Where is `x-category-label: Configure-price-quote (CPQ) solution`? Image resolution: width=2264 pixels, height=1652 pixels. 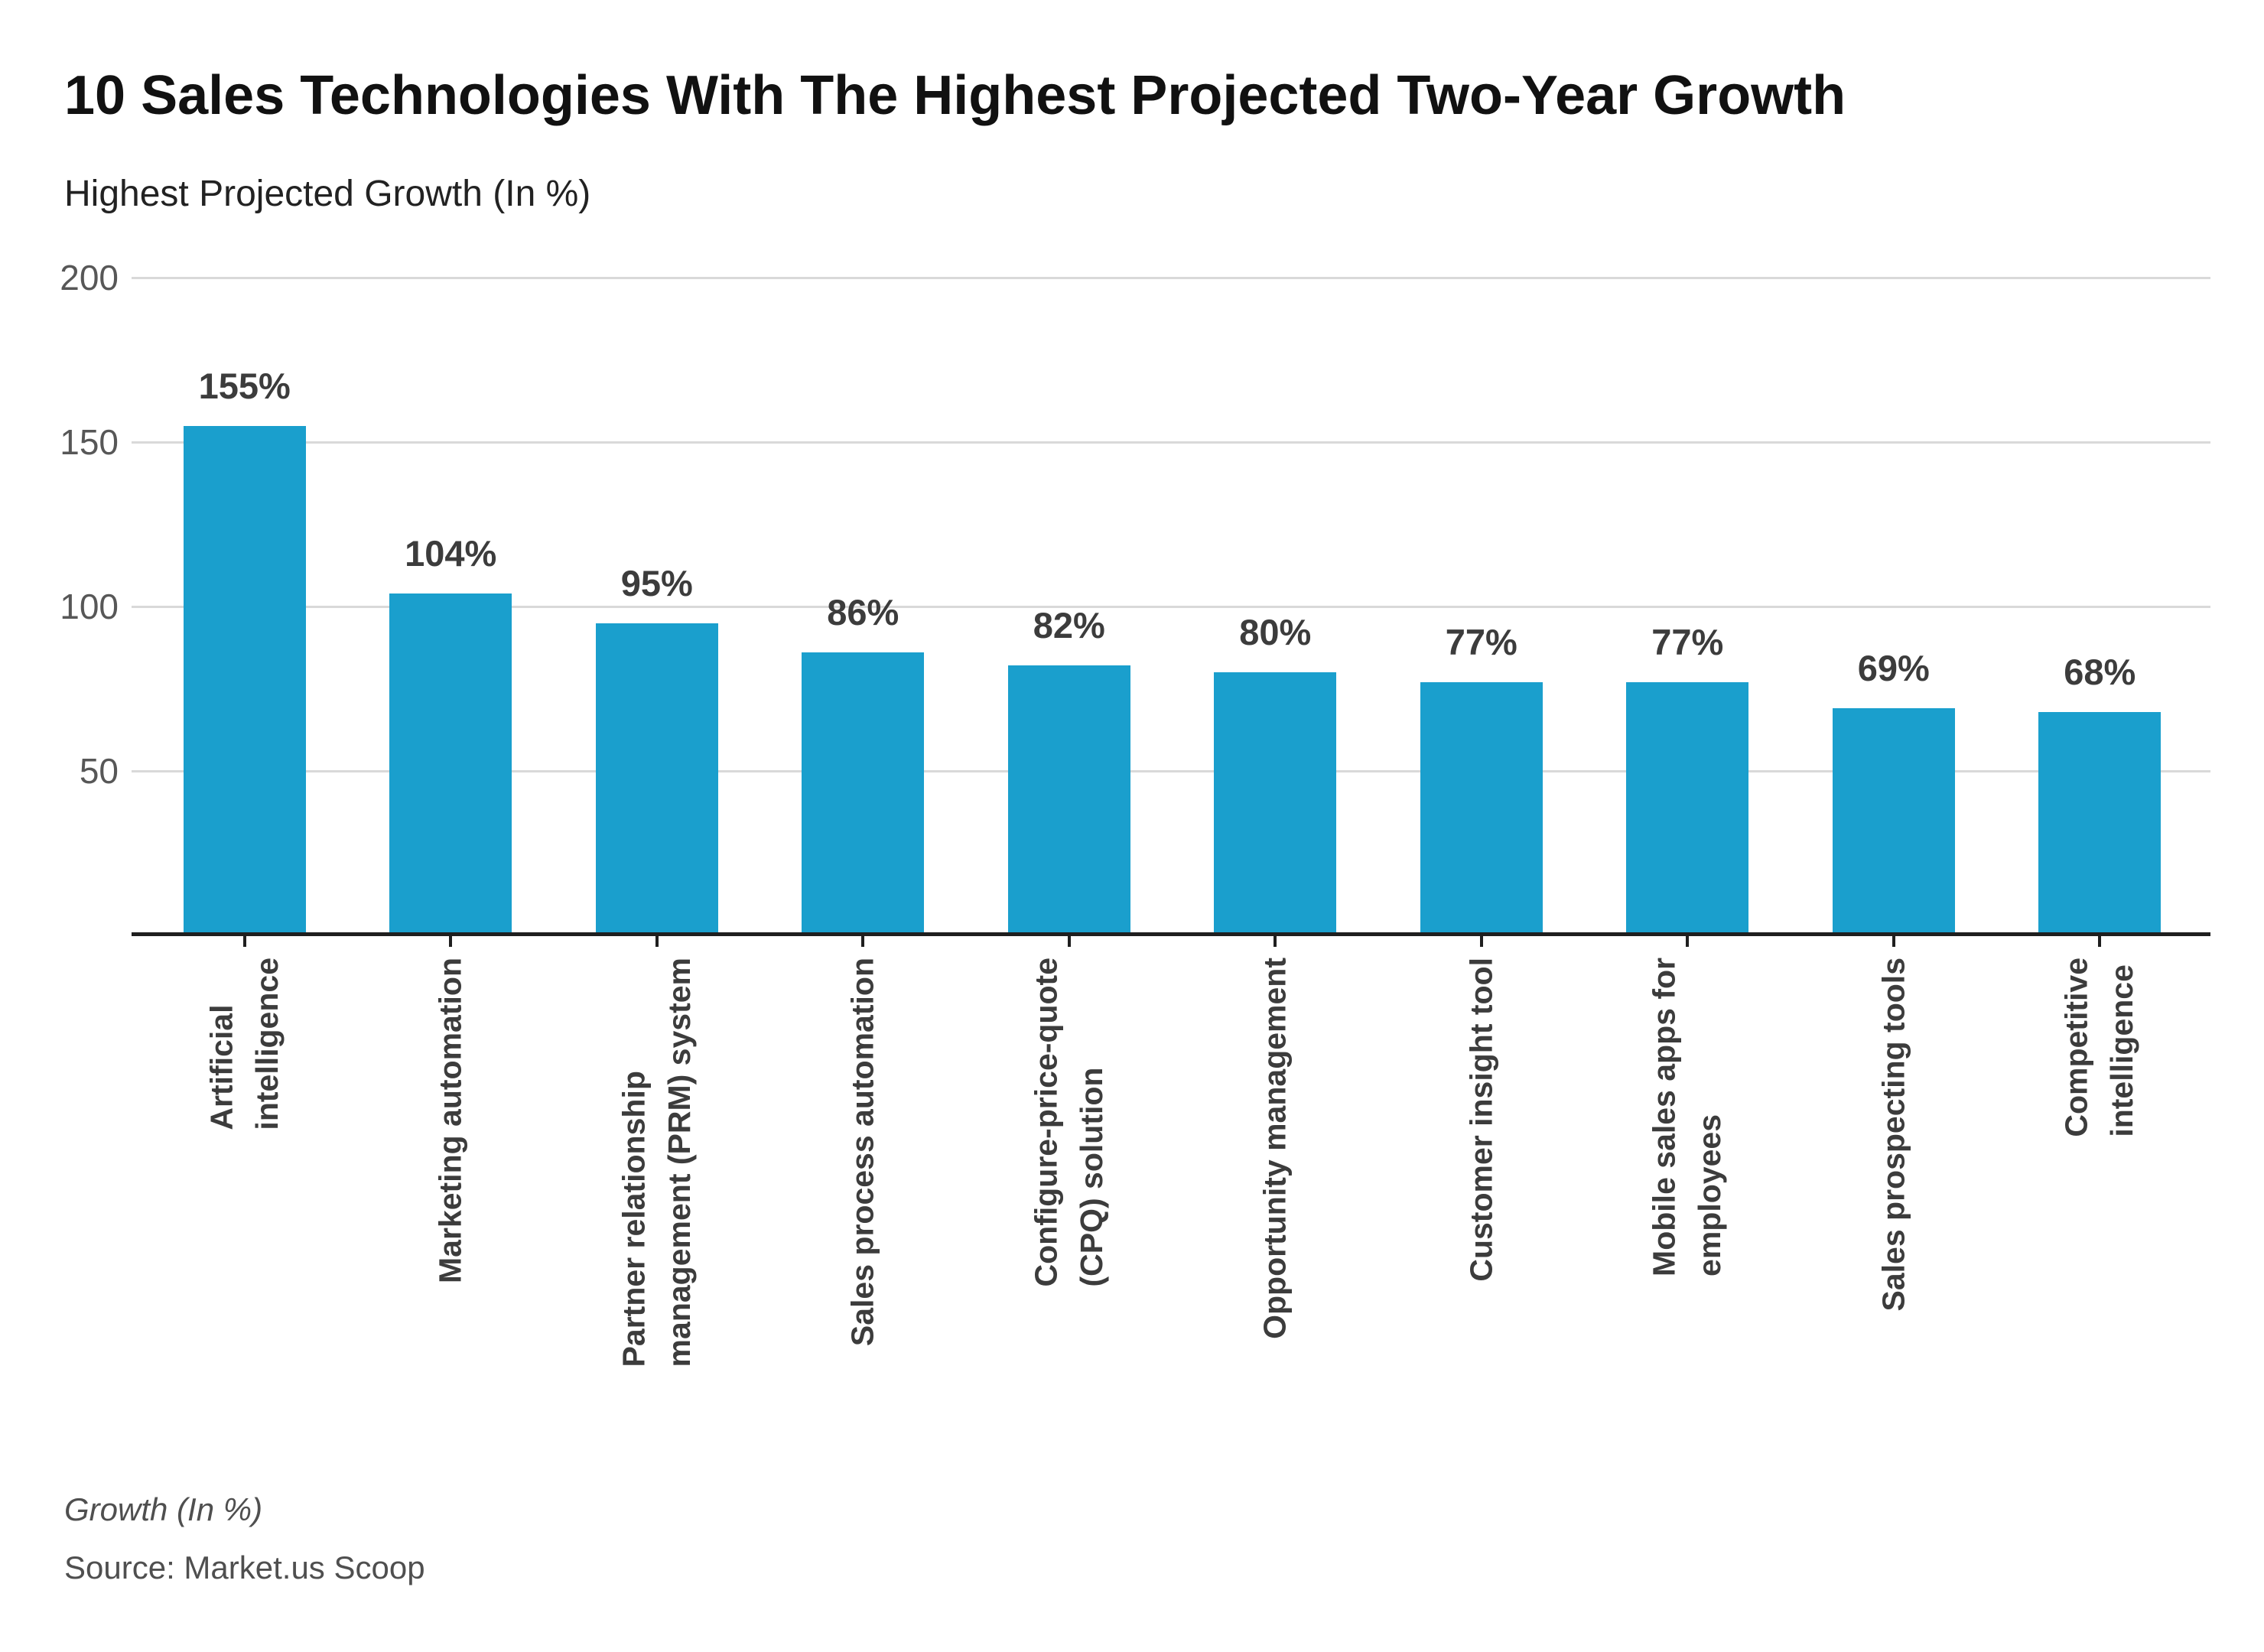 x-category-label: Configure-price-quote (CPQ) solution is located at coordinates (1068, 1122).